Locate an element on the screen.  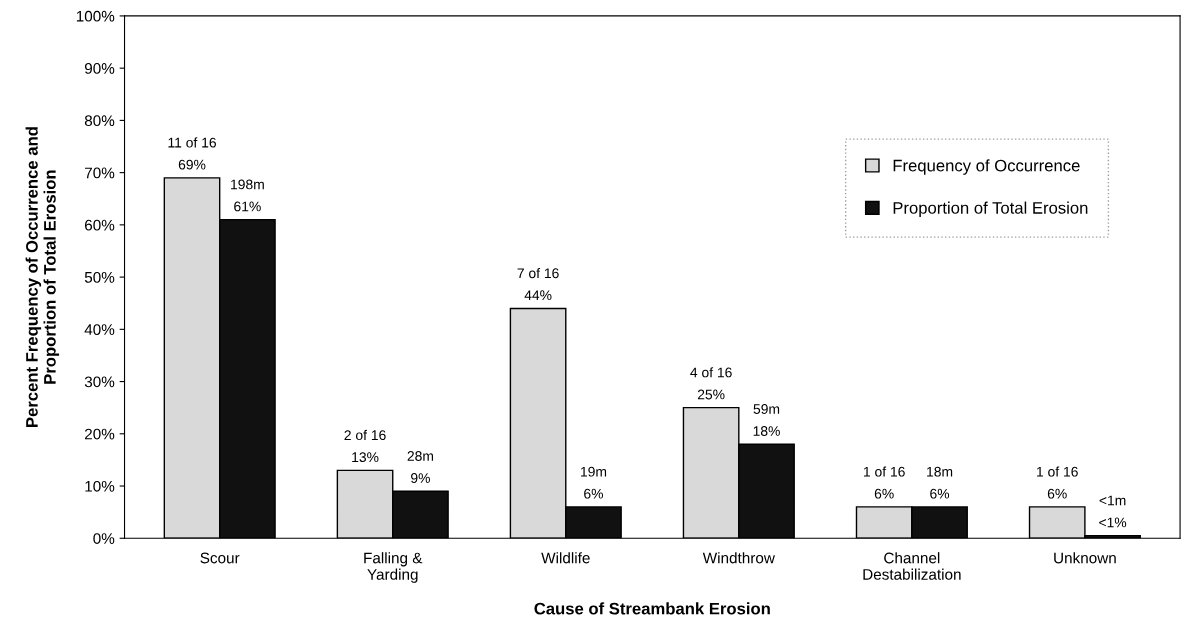
y-tick-label: 90% is located at coordinates (99, 68).